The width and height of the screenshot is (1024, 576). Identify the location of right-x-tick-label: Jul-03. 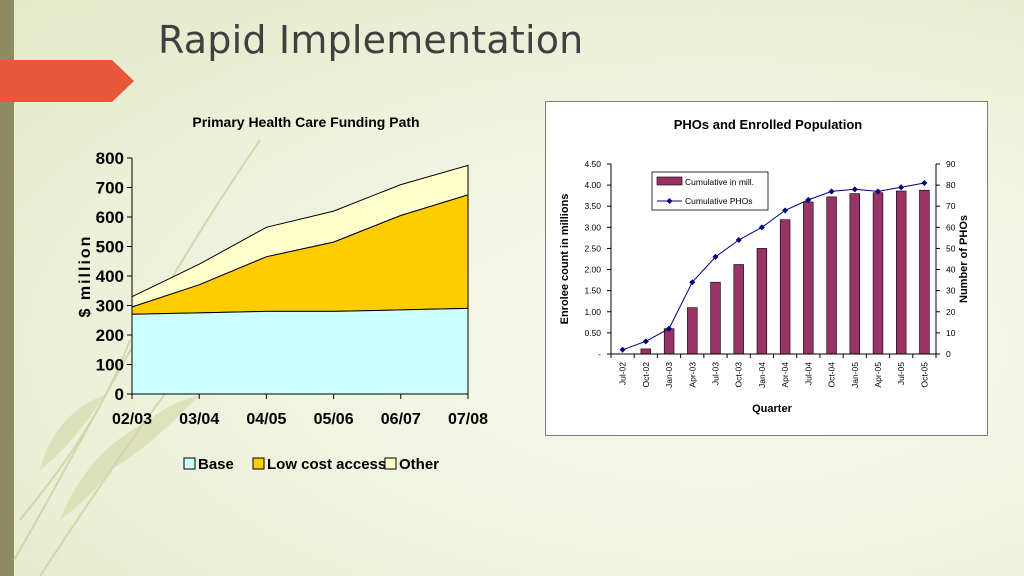
(716, 373).